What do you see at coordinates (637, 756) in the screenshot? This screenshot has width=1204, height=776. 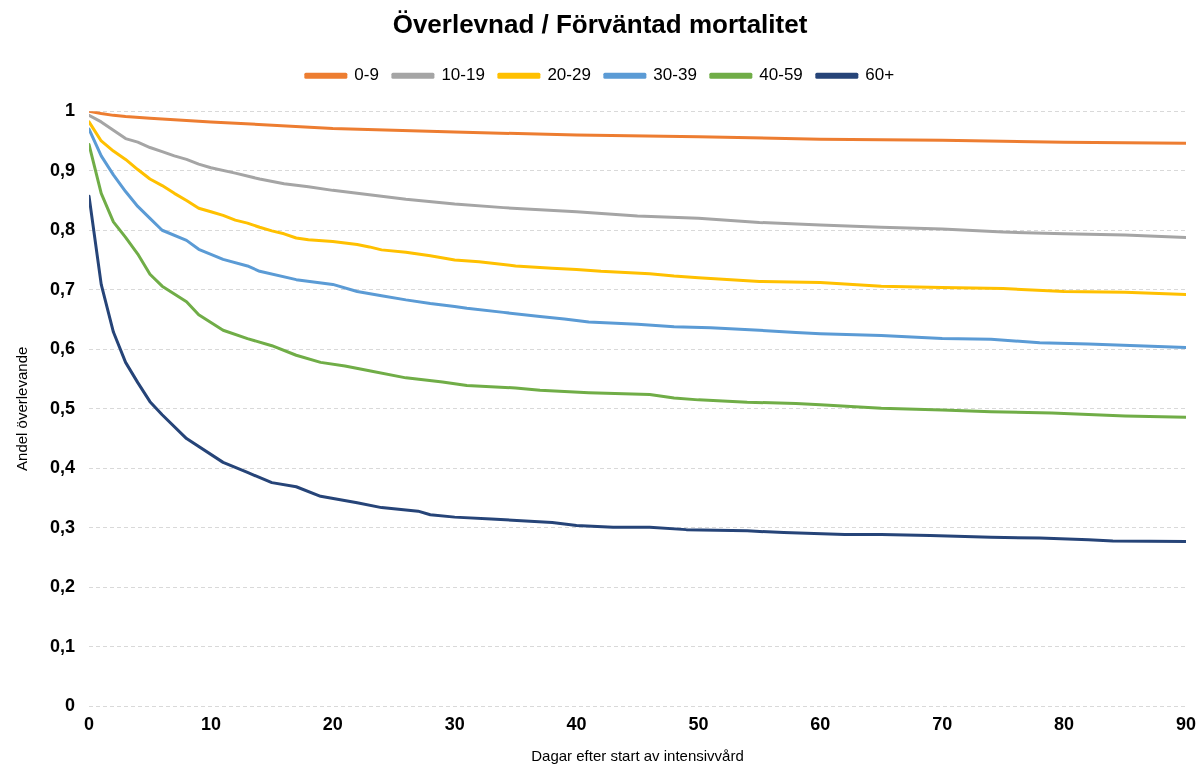 I see `x-axis-title: Dagar efter start av intensivvård` at bounding box center [637, 756].